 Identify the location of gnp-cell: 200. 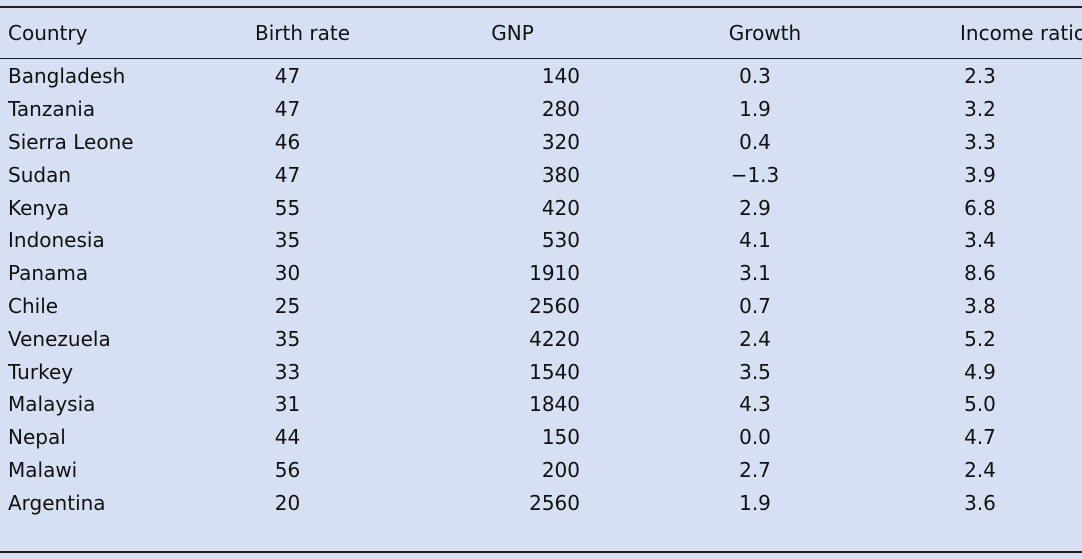
(560, 469).